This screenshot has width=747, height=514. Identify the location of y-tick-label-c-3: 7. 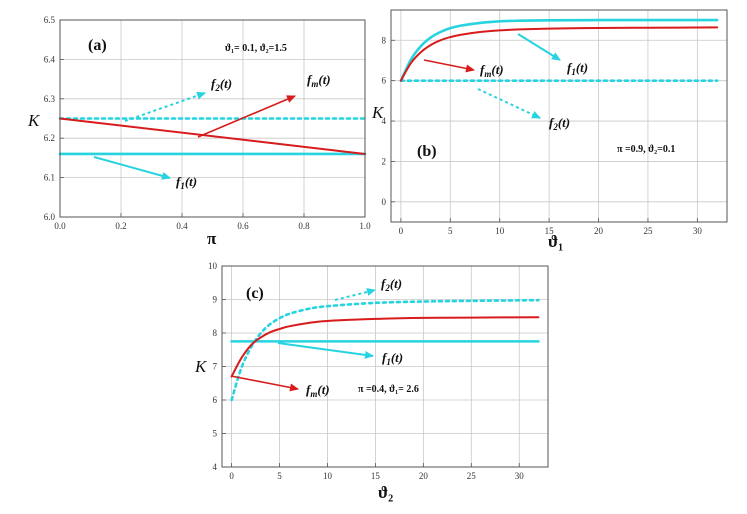
(215, 367).